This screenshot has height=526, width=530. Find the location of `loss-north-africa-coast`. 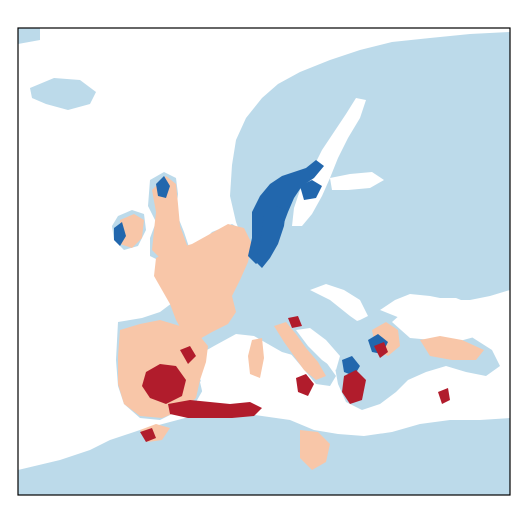

loss-north-africa-coast is located at coordinates (148, 435).